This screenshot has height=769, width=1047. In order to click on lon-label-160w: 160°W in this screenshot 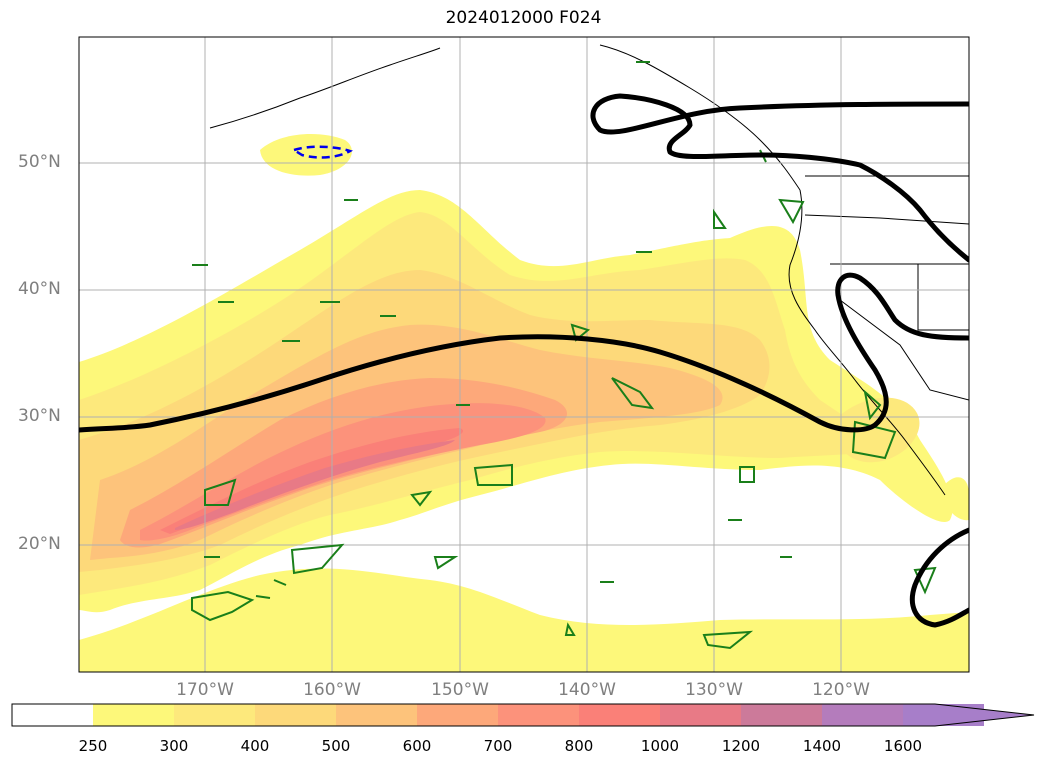, I will do `click(332, 690)`.